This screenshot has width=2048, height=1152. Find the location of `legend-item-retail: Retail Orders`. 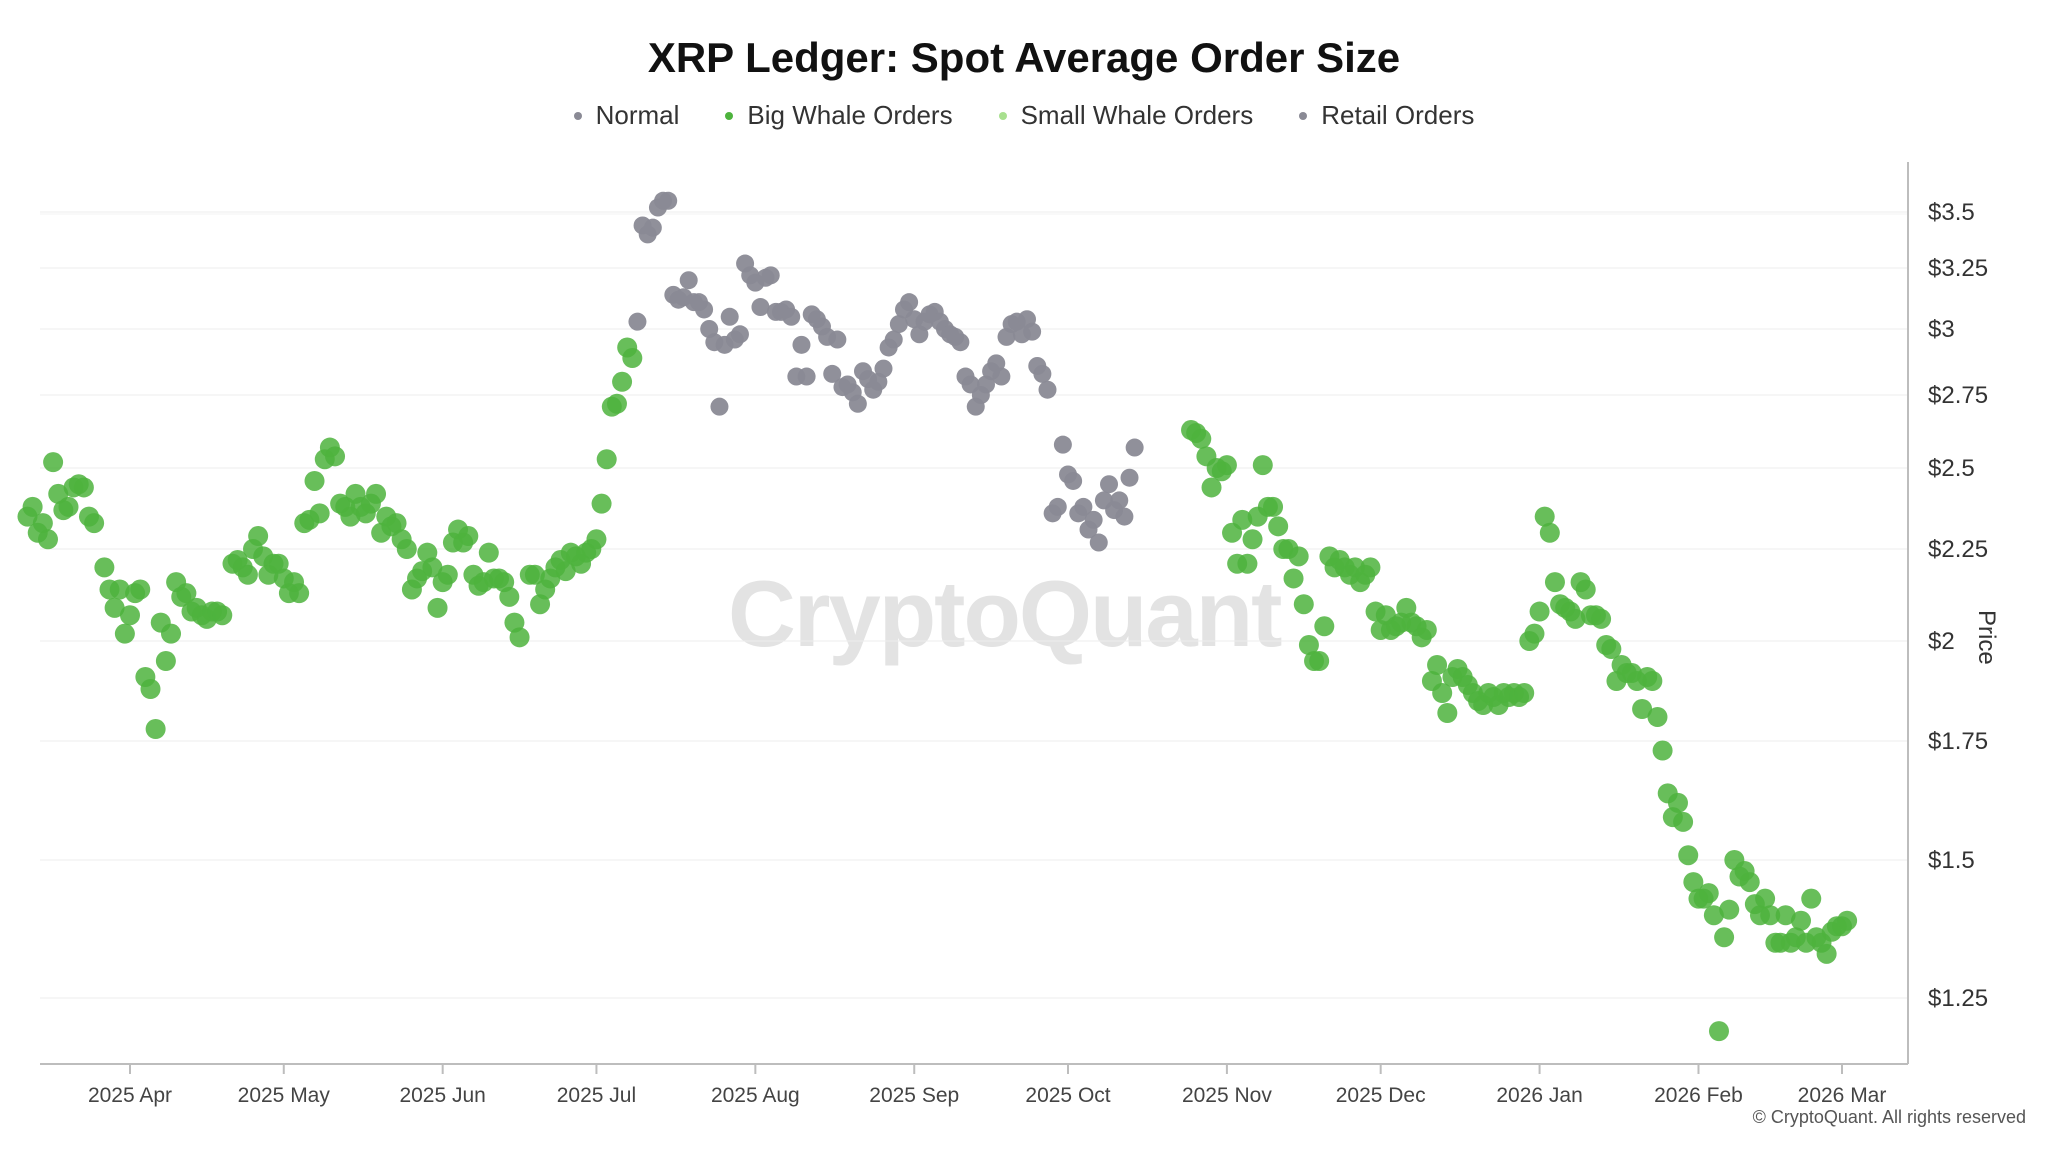

legend-item-retail: Retail Orders is located at coordinates (1386, 115).